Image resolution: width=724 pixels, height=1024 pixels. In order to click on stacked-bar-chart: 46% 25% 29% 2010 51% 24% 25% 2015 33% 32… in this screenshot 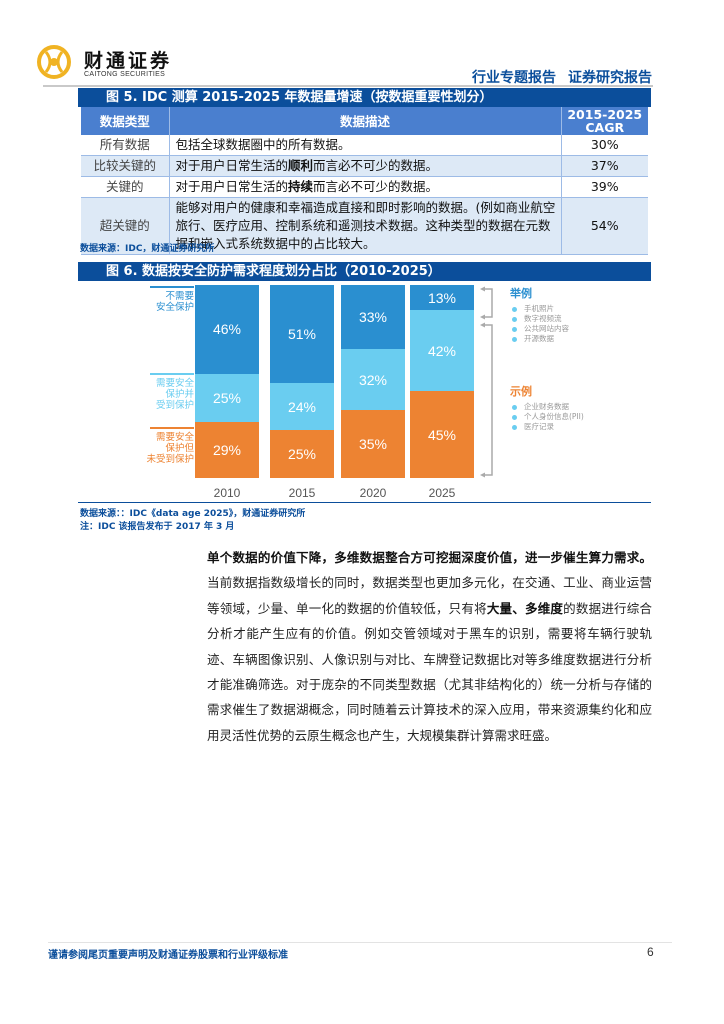, I will do `click(335, 395)`.